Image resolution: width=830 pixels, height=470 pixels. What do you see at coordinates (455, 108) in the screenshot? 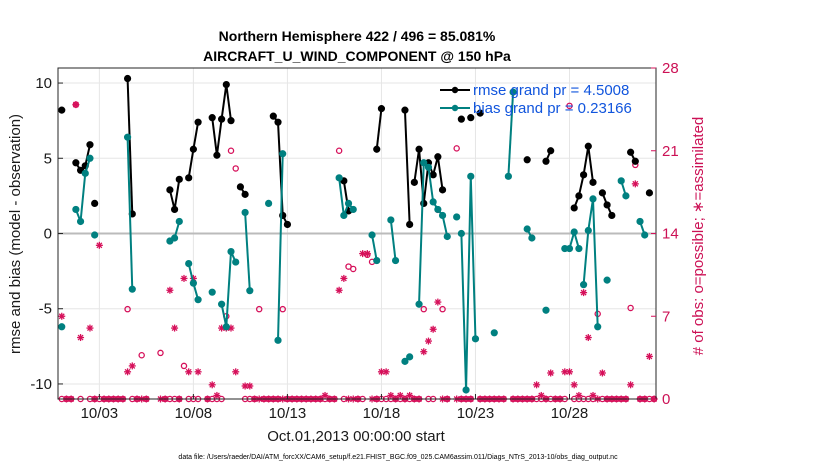
I see `legend-bias-marker` at bounding box center [455, 108].